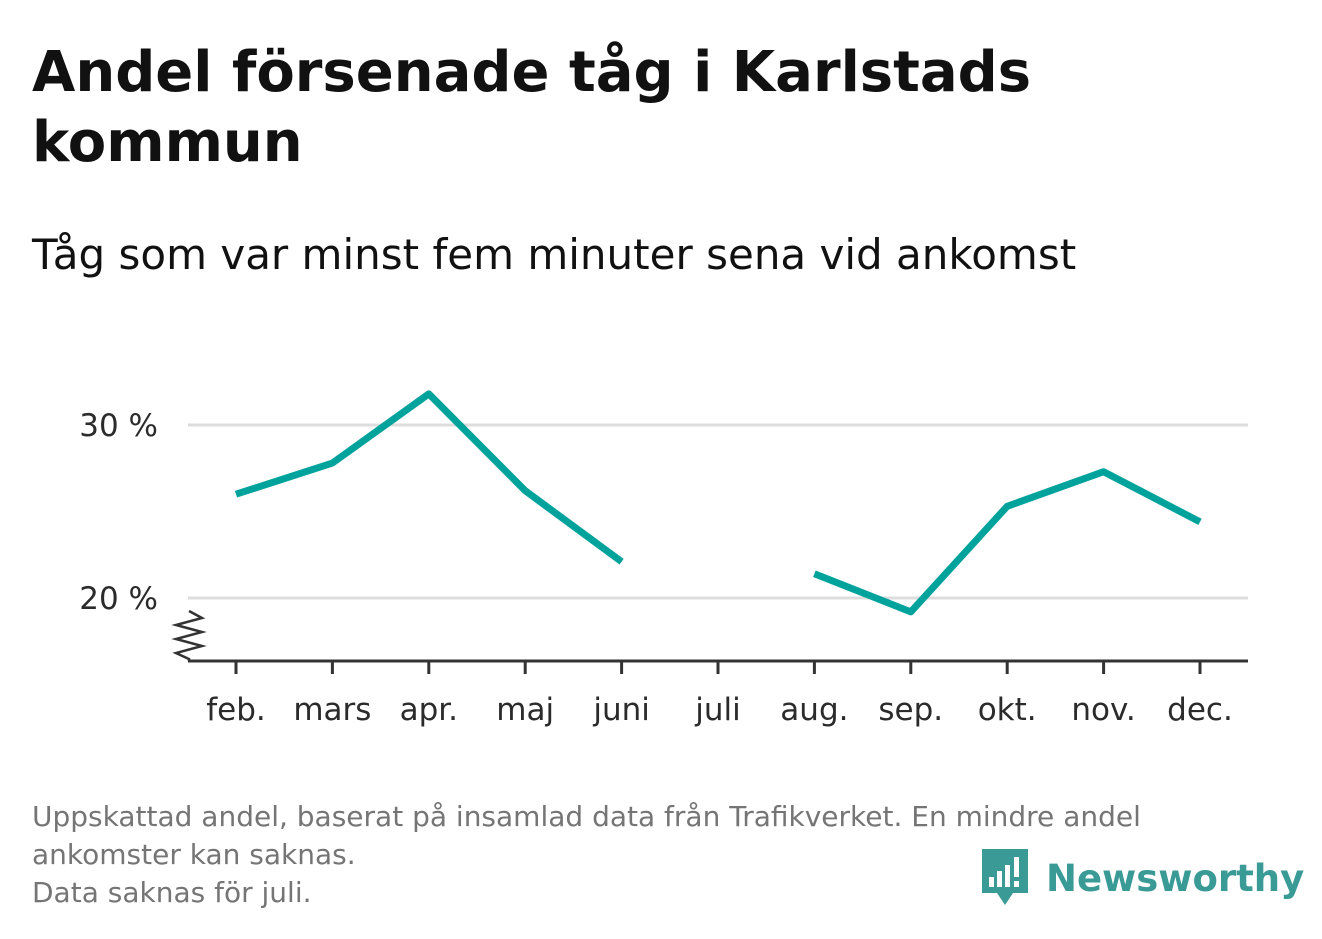 Image resolution: width=1322 pixels, height=939 pixels. What do you see at coordinates (621, 710) in the screenshot?
I see `x-tick-label: juni` at bounding box center [621, 710].